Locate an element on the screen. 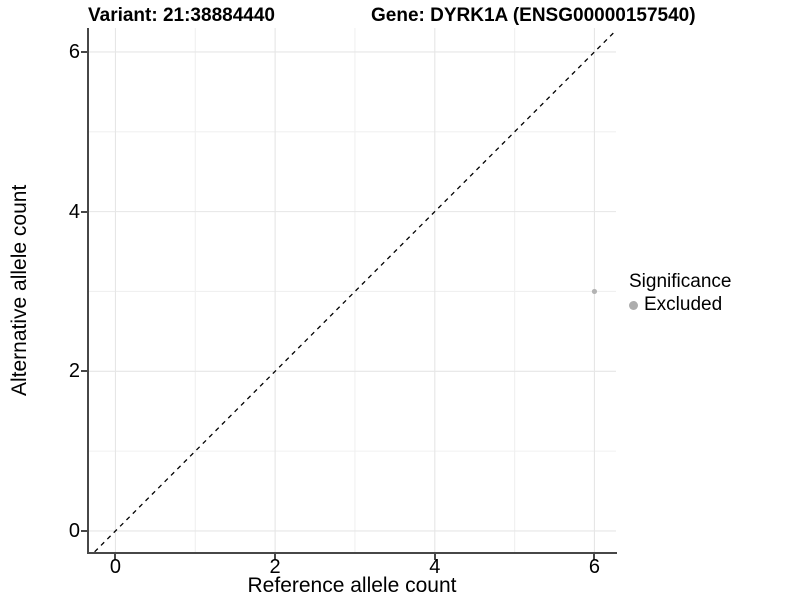 Image resolution: width=800 pixels, height=600 pixels. y-axis-title: Alternative allele count is located at coordinates (19, 290).